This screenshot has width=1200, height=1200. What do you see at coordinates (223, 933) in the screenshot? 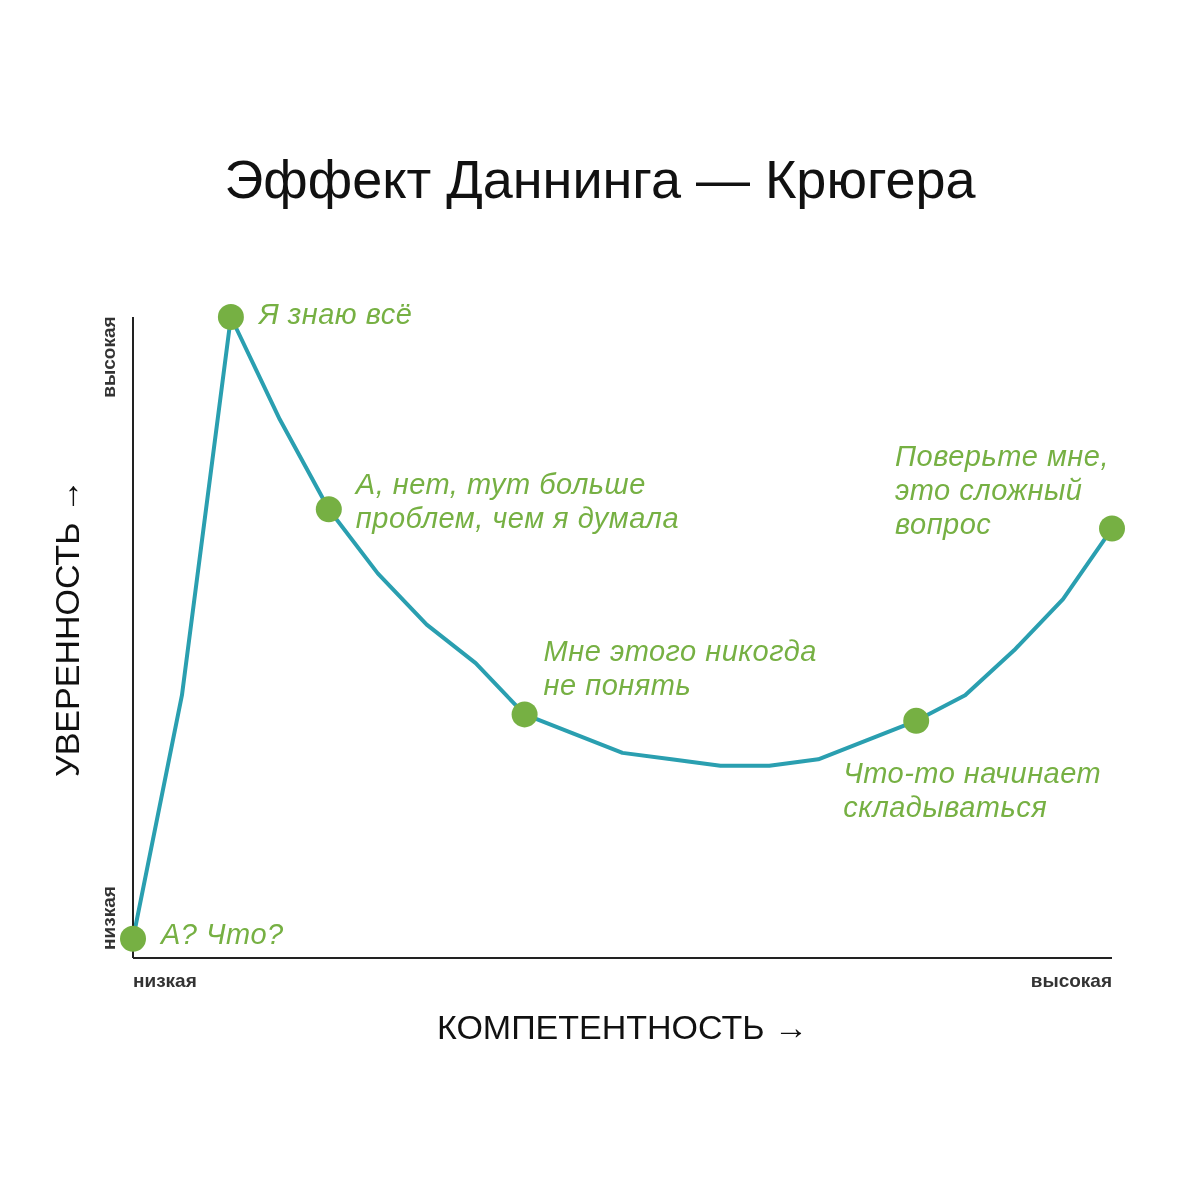
I see `annotation: А? Что?` at bounding box center [223, 933].